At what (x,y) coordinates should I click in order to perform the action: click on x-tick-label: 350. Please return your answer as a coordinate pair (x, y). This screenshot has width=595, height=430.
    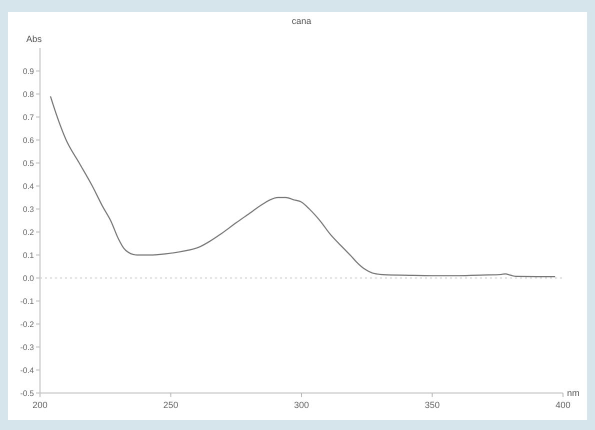
    Looking at the image, I should click on (432, 405).